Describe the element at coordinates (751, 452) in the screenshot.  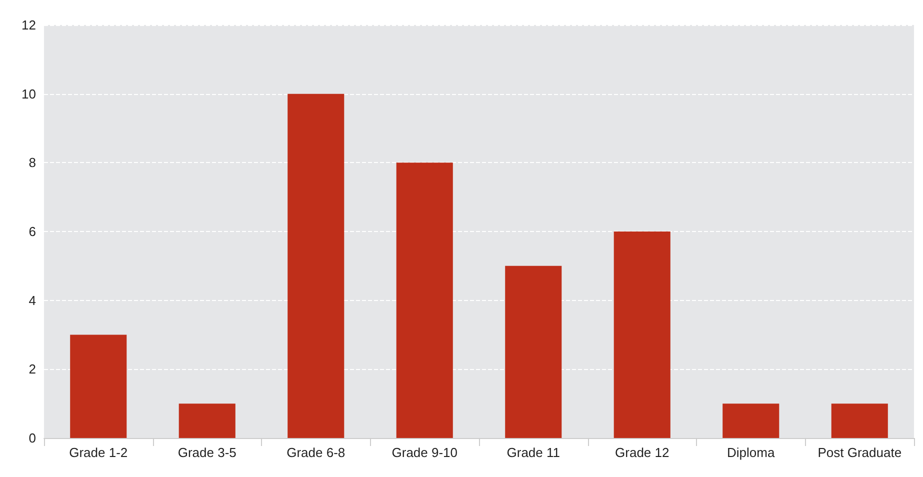
I see `x-tick-label: Diploma` at that location.